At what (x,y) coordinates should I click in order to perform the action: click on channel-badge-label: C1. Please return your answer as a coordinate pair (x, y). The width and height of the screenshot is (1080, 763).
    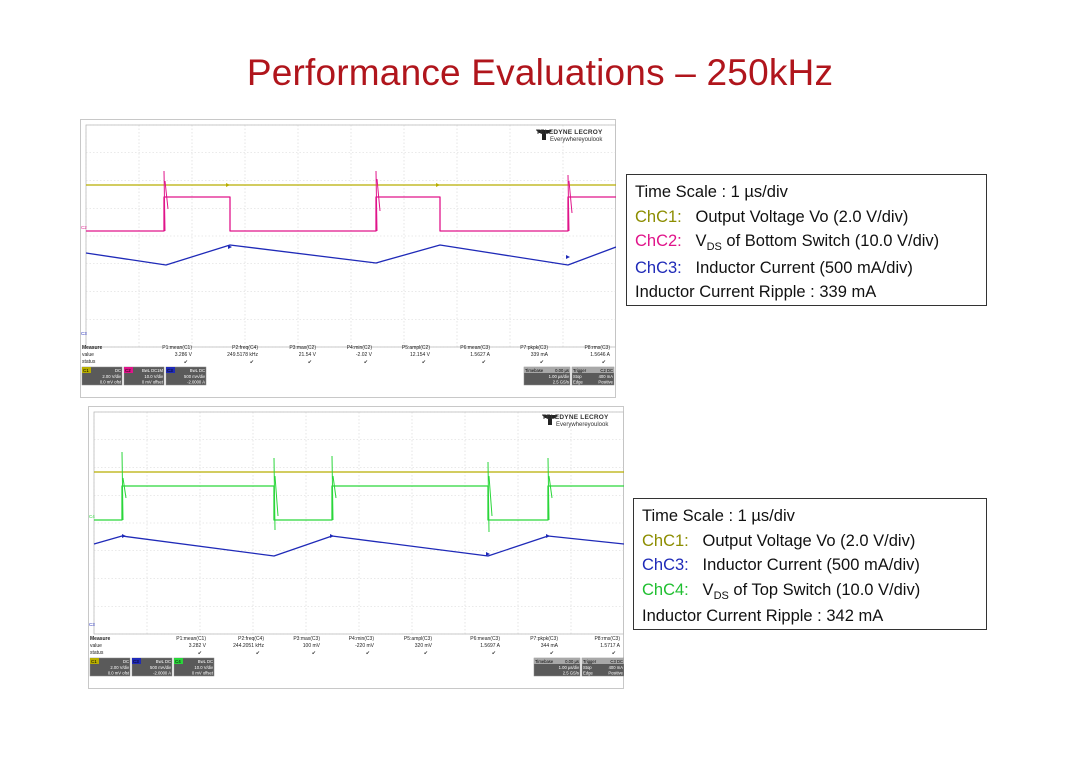
    Looking at the image, I should click on (86, 370).